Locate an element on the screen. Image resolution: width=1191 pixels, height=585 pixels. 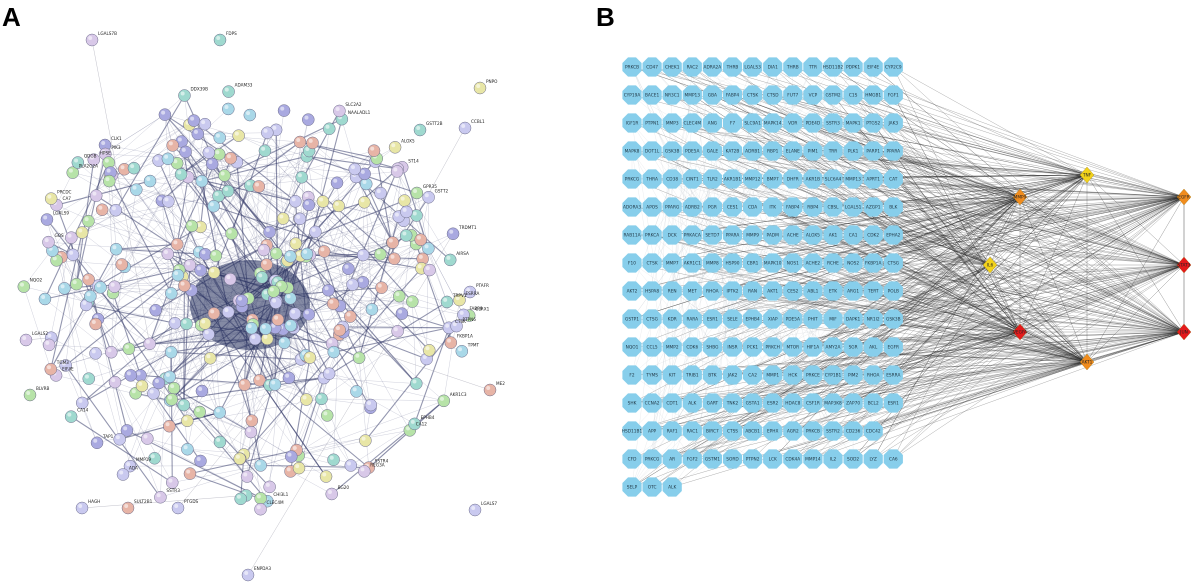
compound-node-label: RARA is located at coordinates (693, 320).